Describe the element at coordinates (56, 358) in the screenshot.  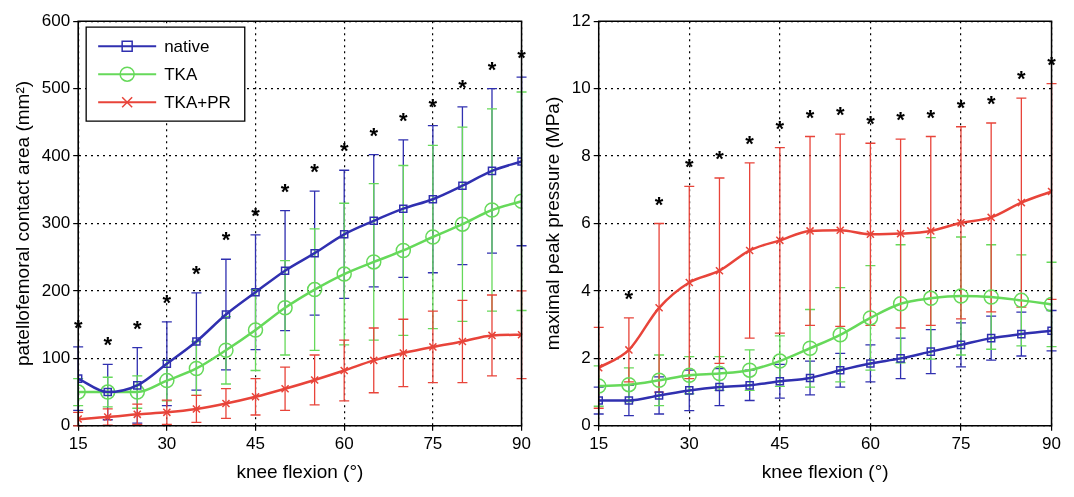
I see `y-tick-label: 100` at that location.